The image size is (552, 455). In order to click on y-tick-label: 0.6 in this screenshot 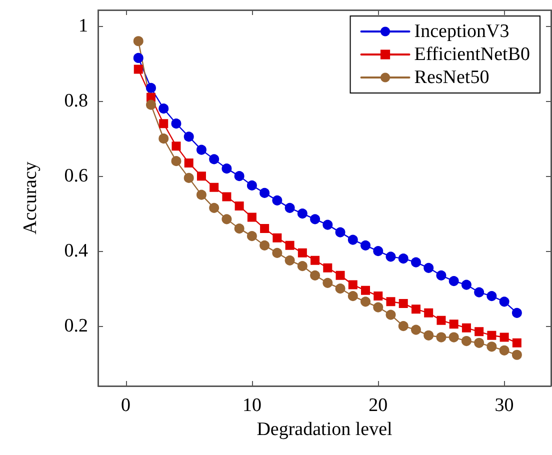, I will do `click(76, 176)`.